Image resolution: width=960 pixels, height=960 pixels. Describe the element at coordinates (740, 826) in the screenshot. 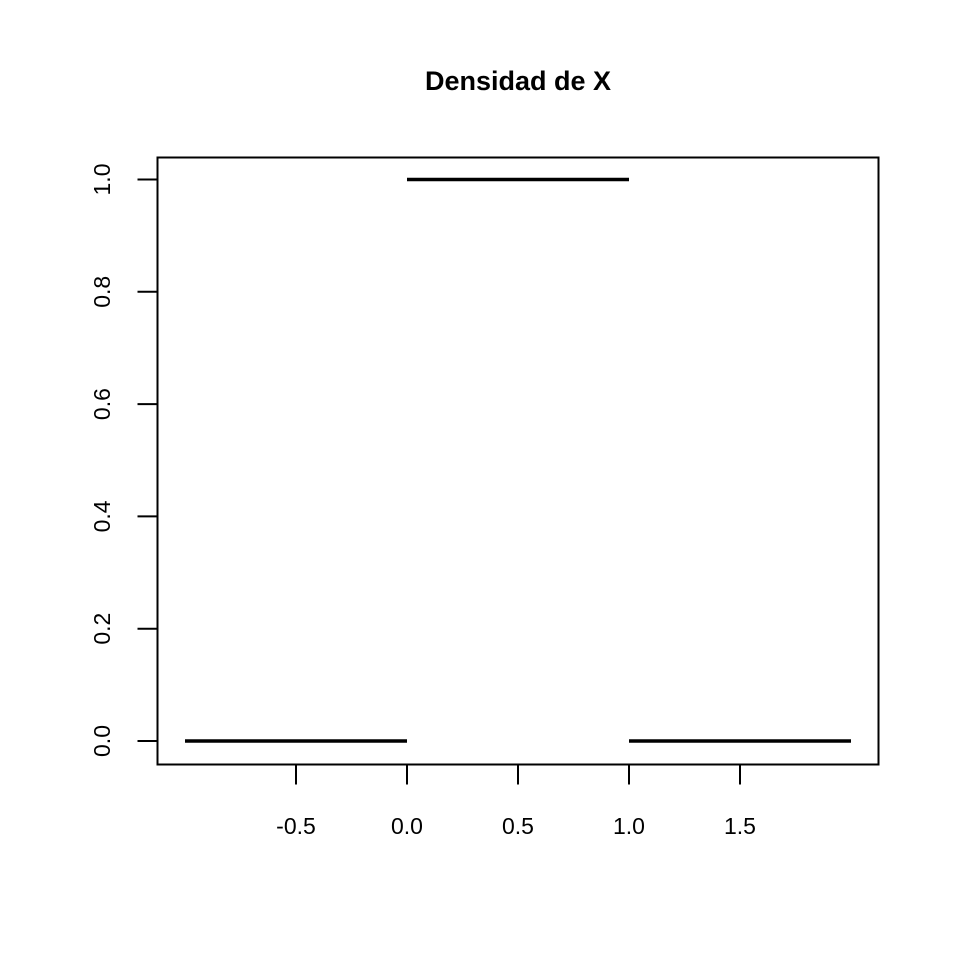

I see `x-tick-label: 1.5` at that location.